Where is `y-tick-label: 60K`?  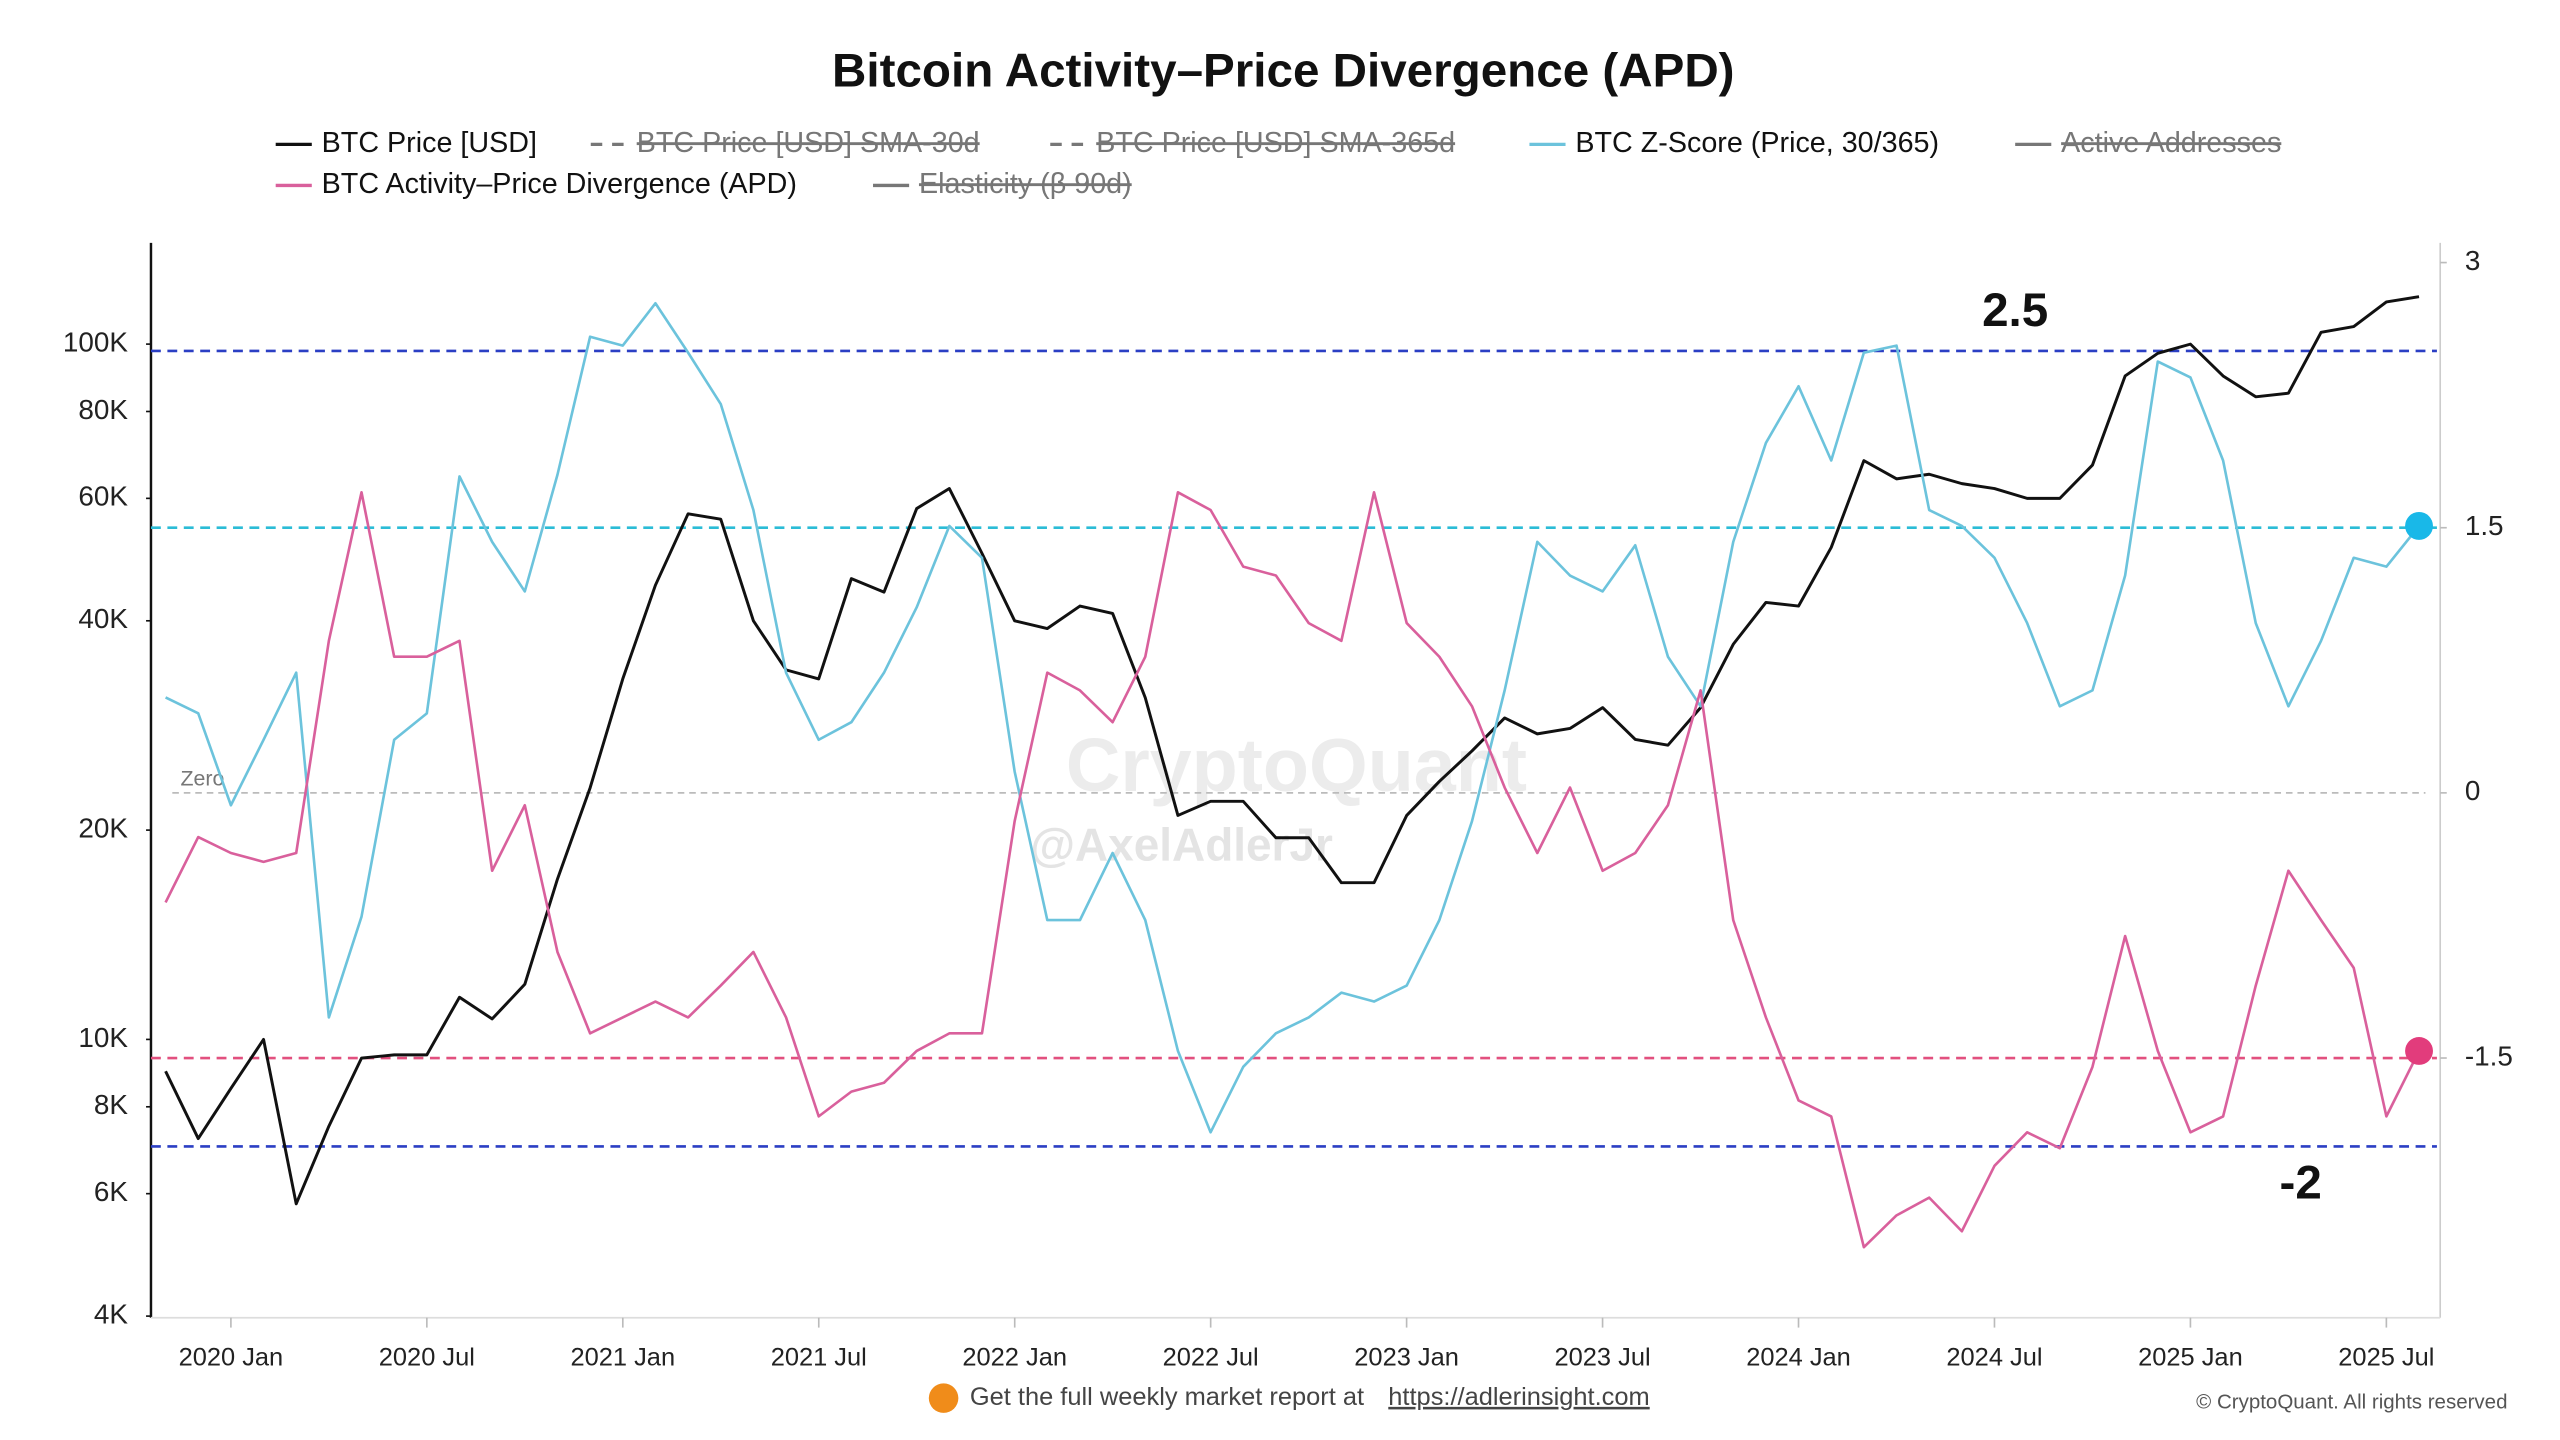 y-tick-label: 60K is located at coordinates (103, 496).